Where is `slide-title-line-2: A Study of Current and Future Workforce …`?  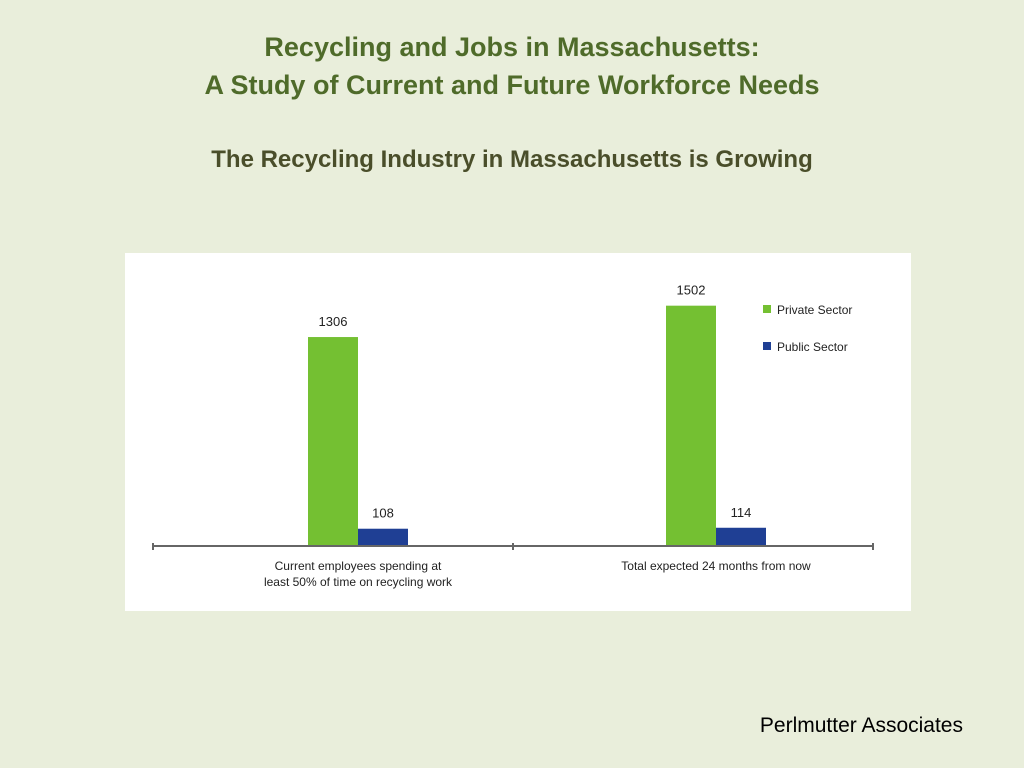
slide-title-line-2: A Study of Current and Future Workforce … is located at coordinates (512, 85).